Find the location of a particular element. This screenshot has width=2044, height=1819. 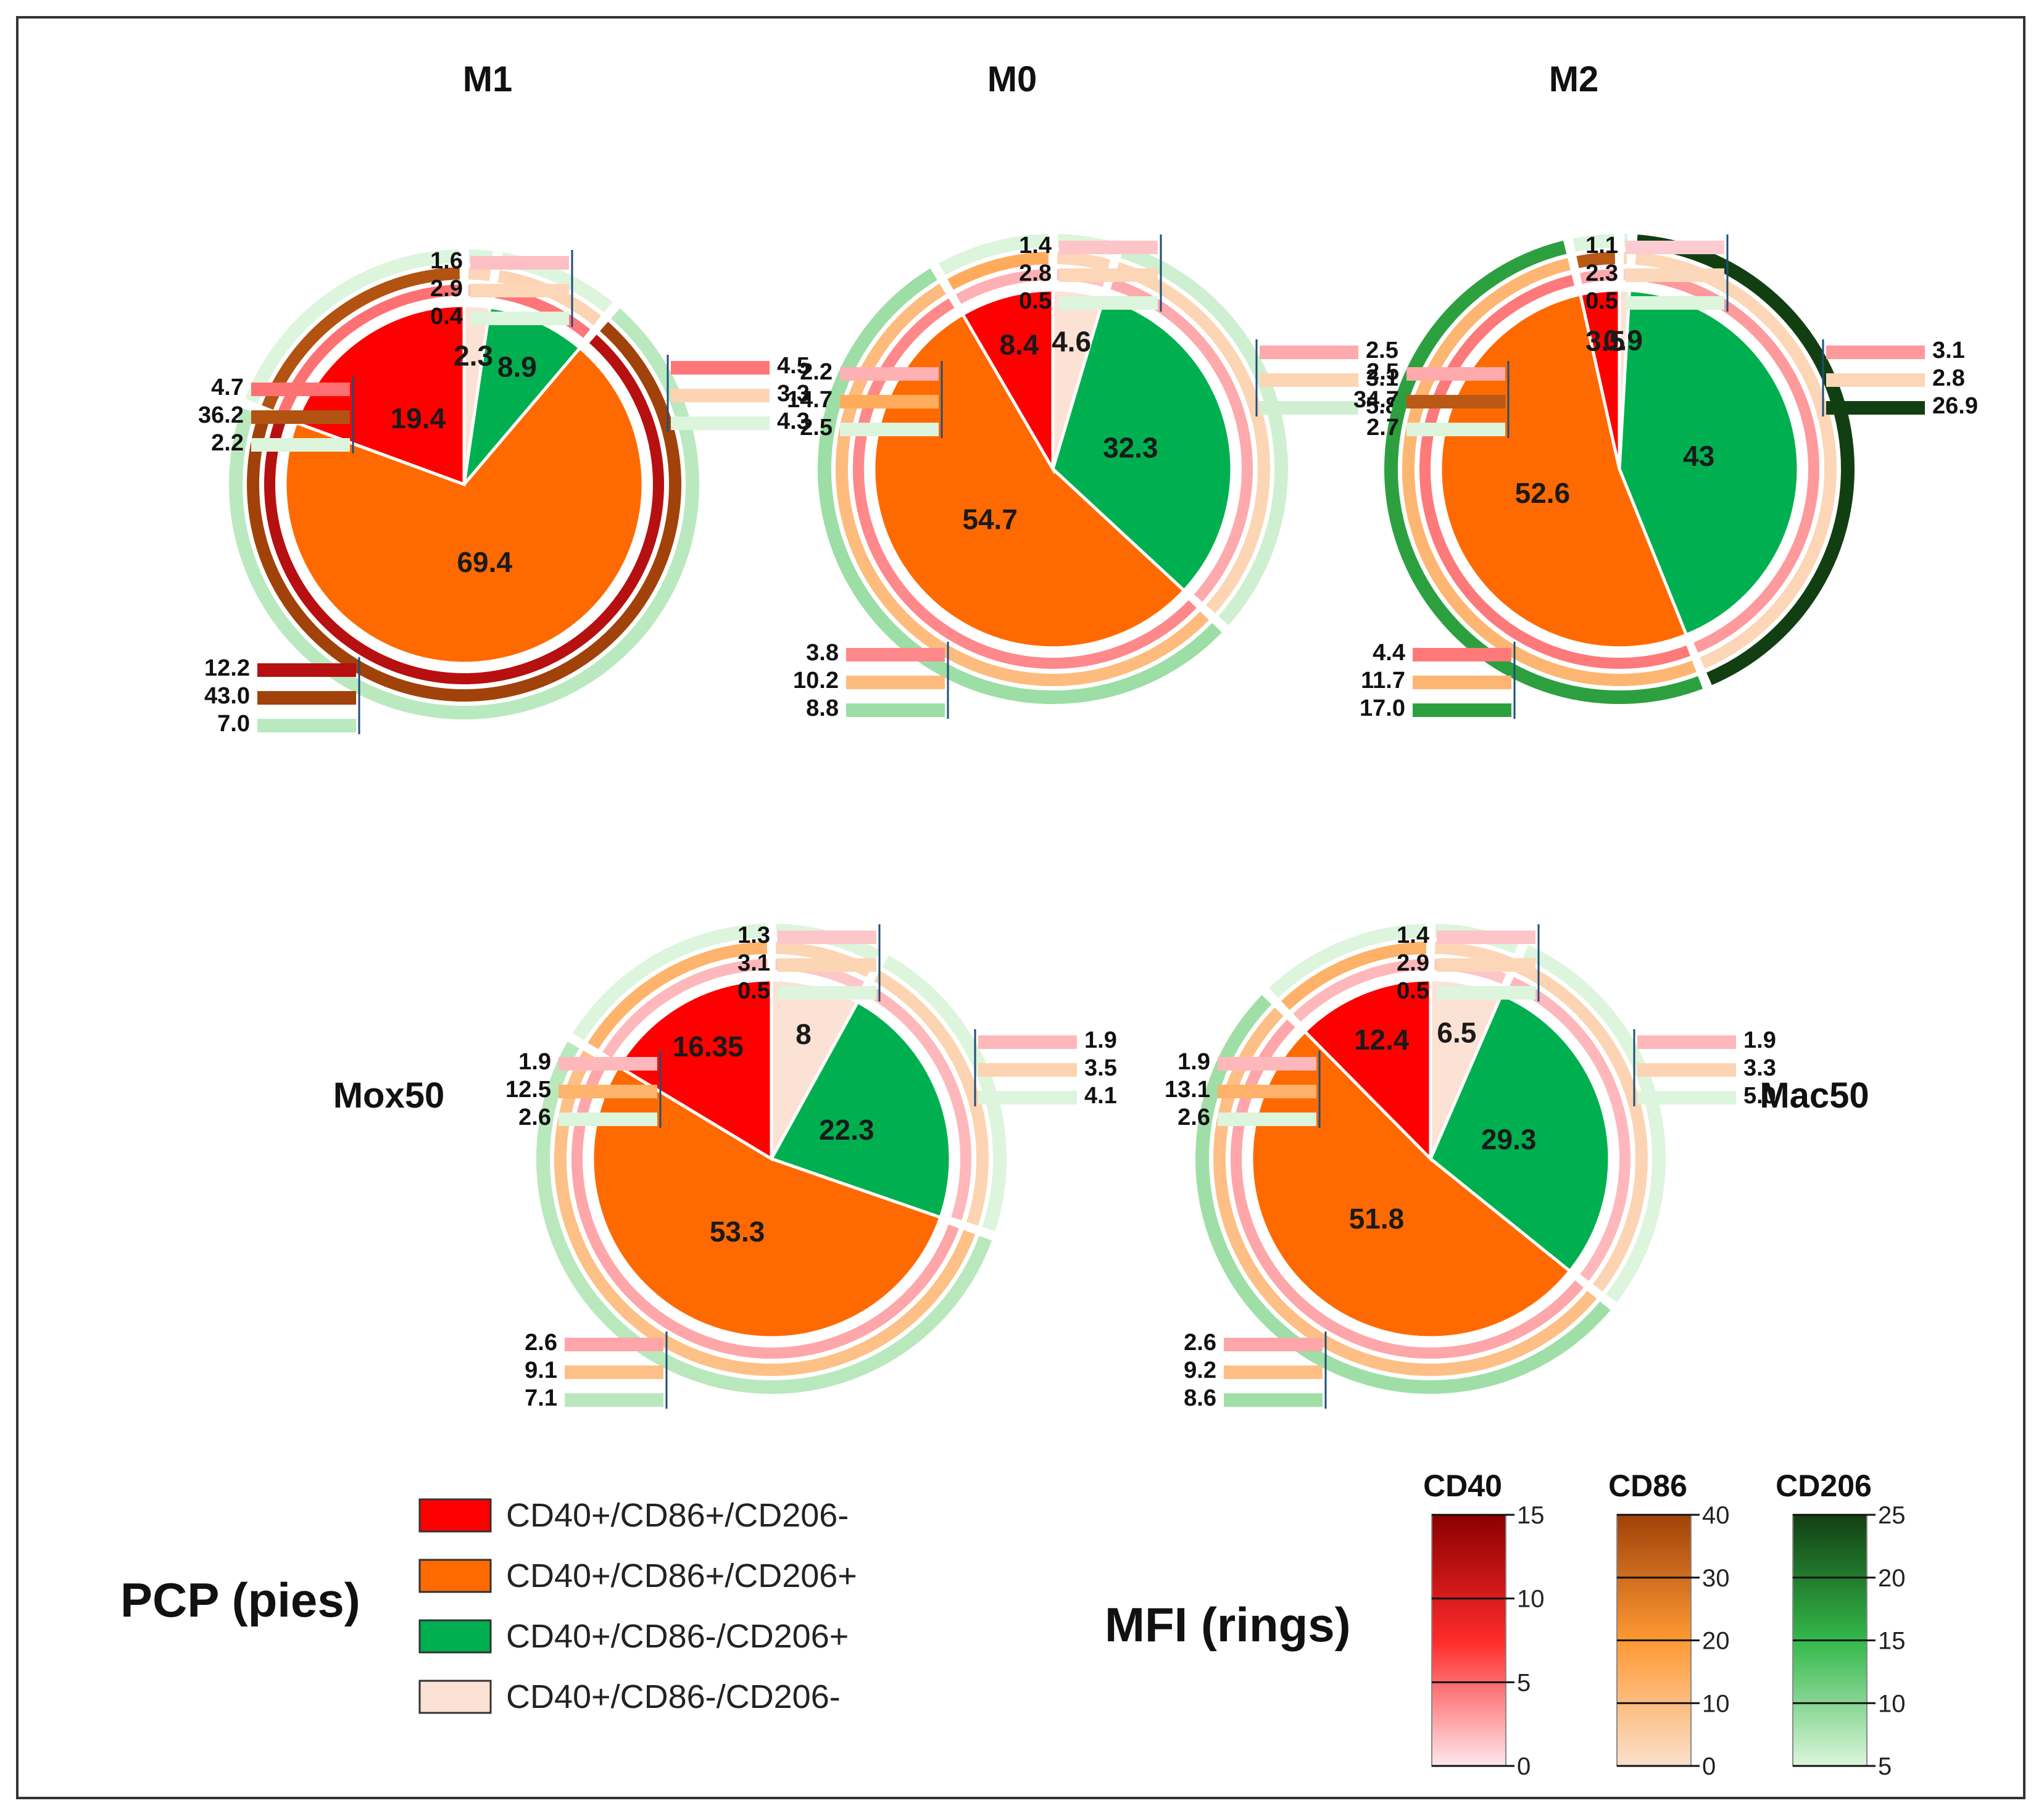

pie-value-label: 43 is located at coordinates (1698, 456).